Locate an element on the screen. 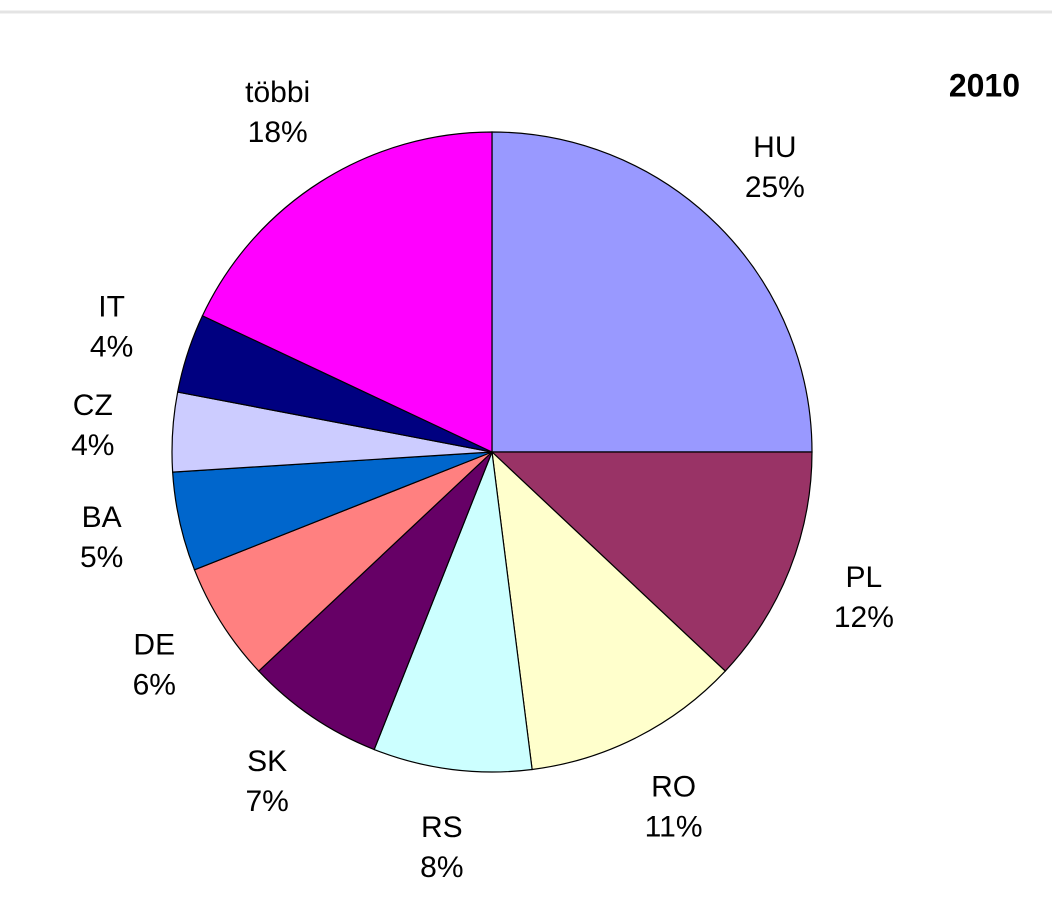 The width and height of the screenshot is (1052, 899). slice-label: RS is located at coordinates (442, 827).